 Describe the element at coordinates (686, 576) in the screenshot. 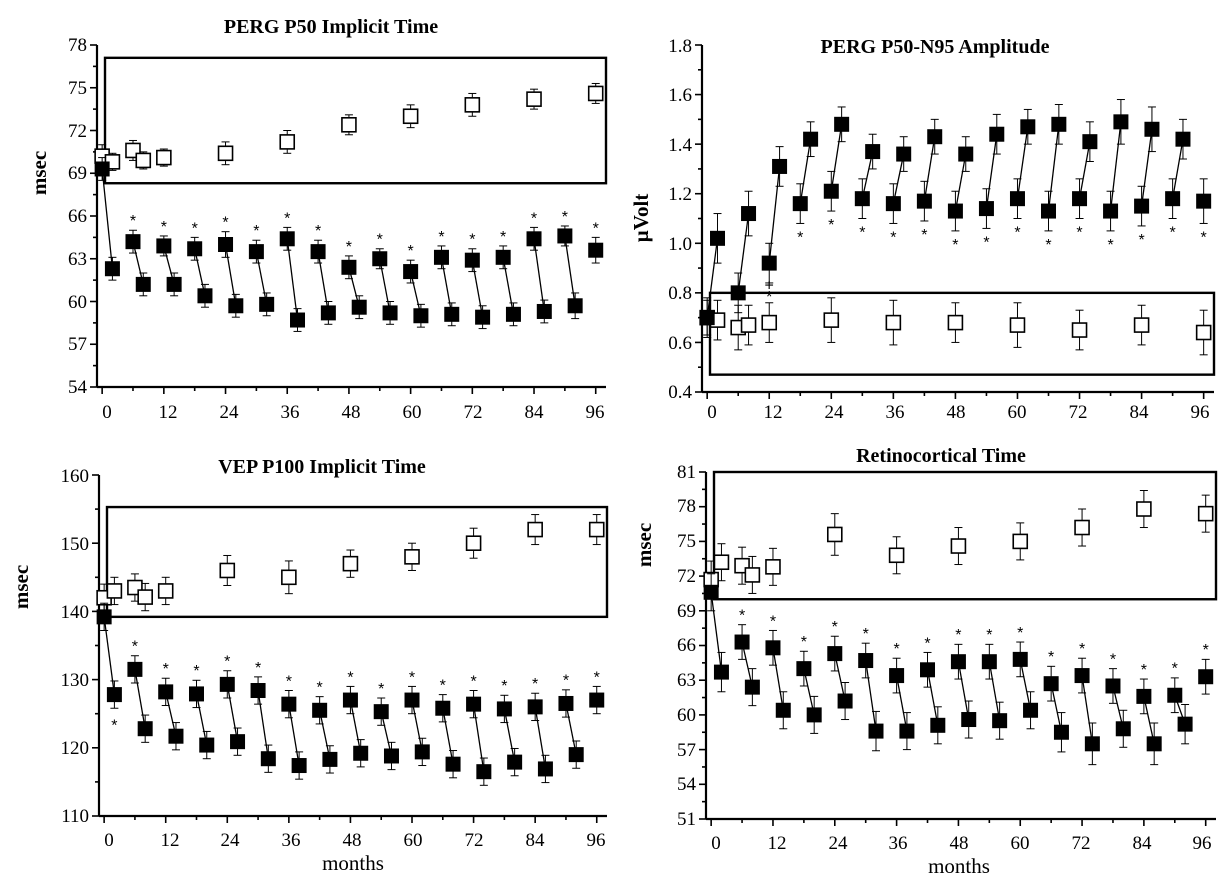

I see `y-tick-label: 72` at that location.